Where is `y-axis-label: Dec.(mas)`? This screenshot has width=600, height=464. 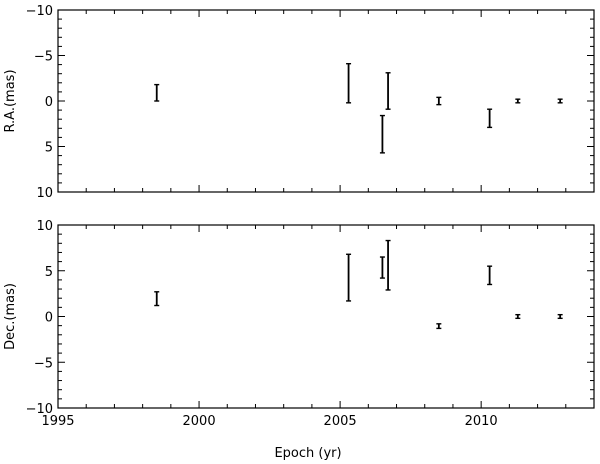
y-axis-label: Dec.(mas) is located at coordinates (10, 316).